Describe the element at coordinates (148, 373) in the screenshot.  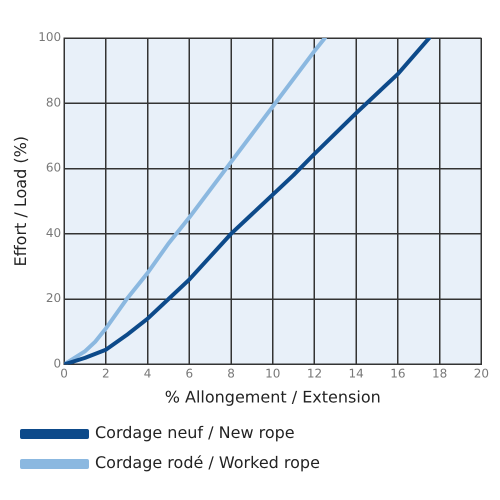
I see `x-tick-label: 4` at that location.